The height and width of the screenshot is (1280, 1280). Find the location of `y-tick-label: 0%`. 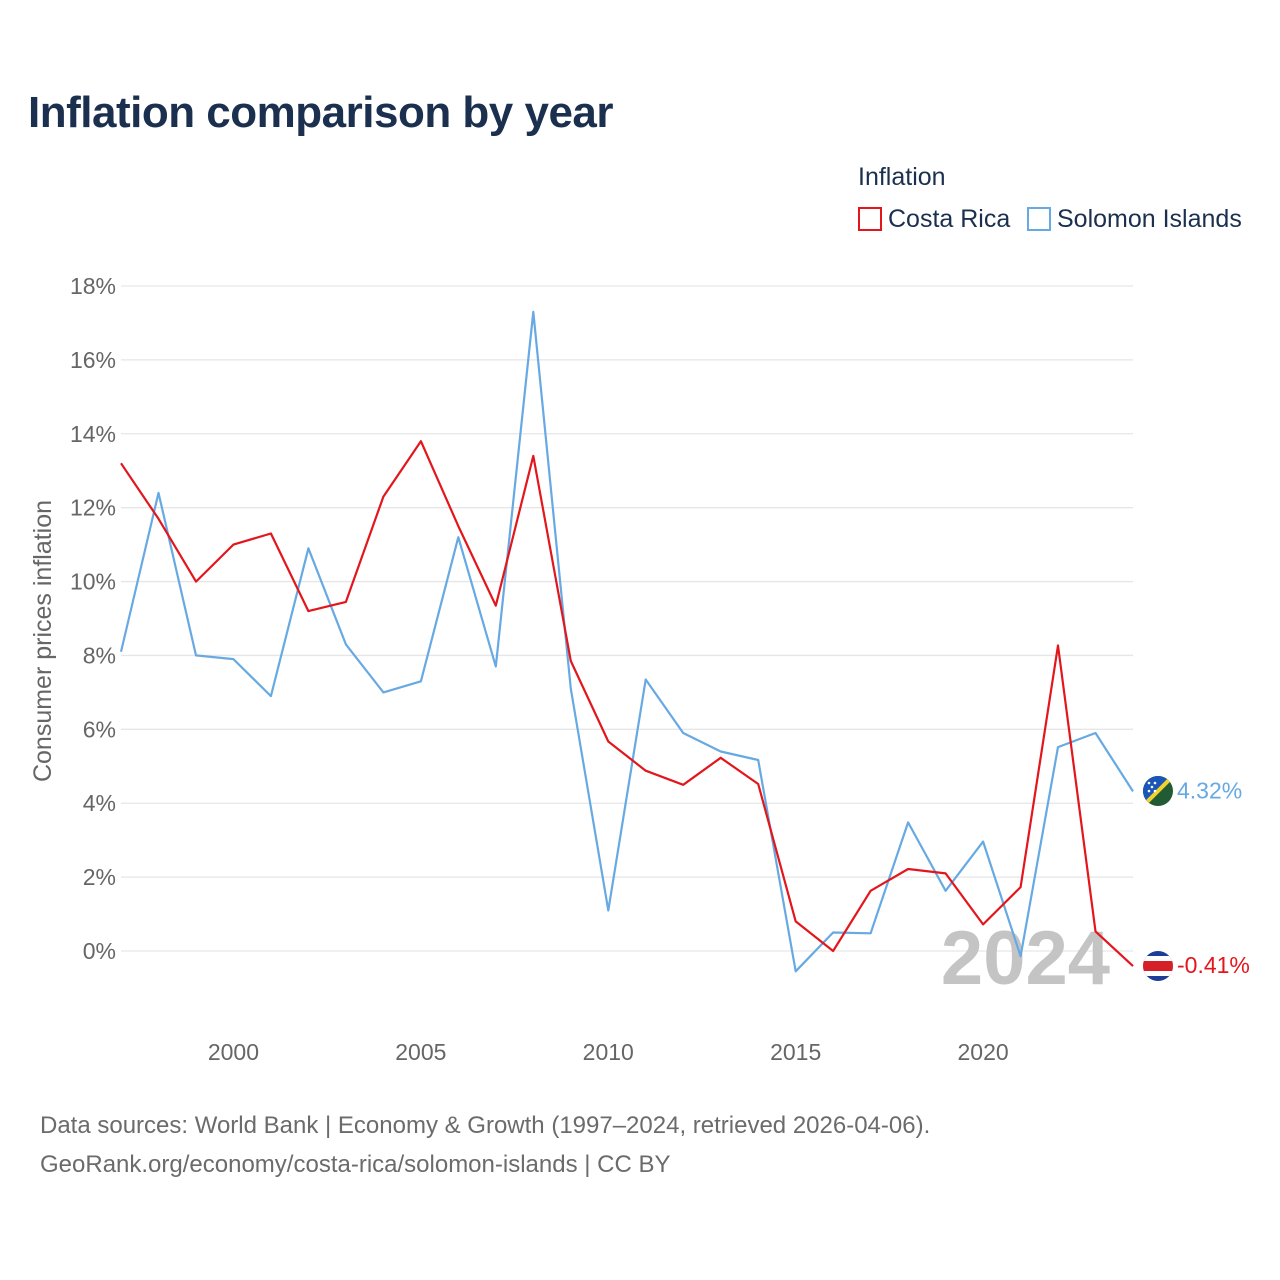

y-tick-label: 0% is located at coordinates (99, 951).